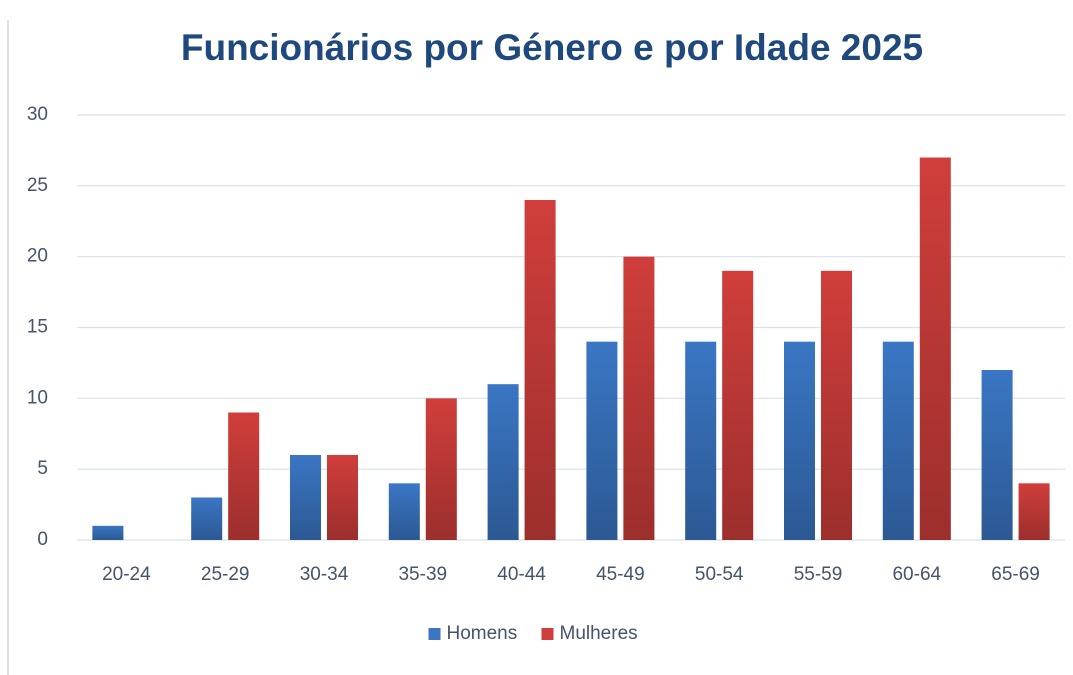 The image size is (1073, 675). Describe the element at coordinates (599, 633) in the screenshot. I see `legend-label: Mulheres` at that location.